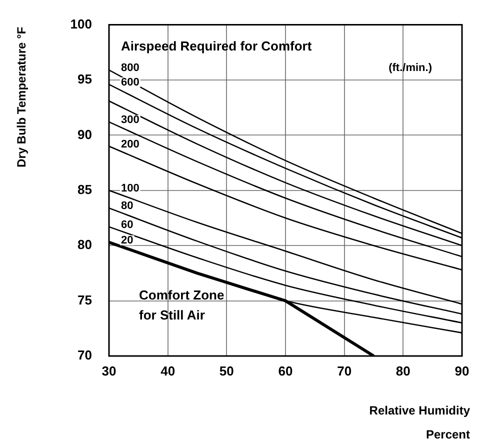 The width and height of the screenshot is (478, 440). Describe the element at coordinates (85, 134) in the screenshot. I see `y-tick-label: 90` at that location.